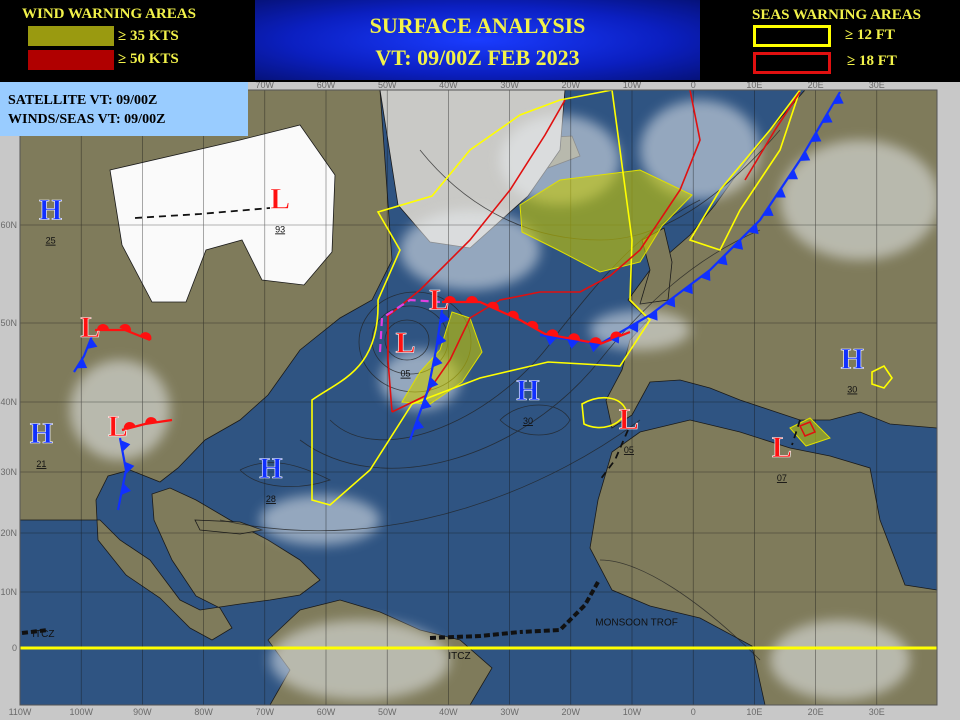 Image resolution: width=960 pixels, height=720 pixels. I want to click on top-lon-label: 20W, so click(571, 86).